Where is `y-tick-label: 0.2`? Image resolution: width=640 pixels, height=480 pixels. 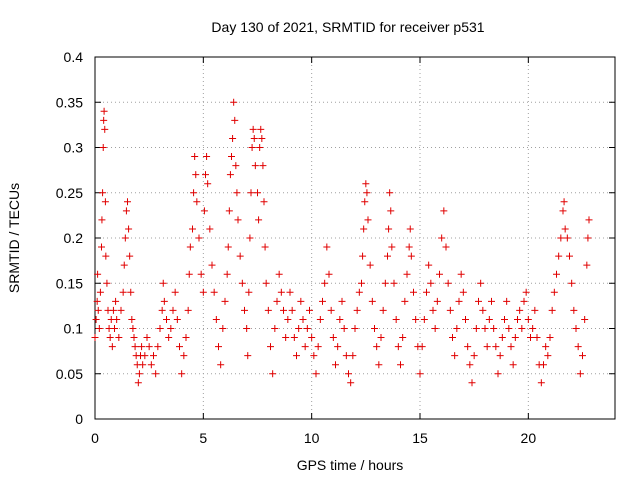
y-tick-label: 0.2 is located at coordinates (74, 238).